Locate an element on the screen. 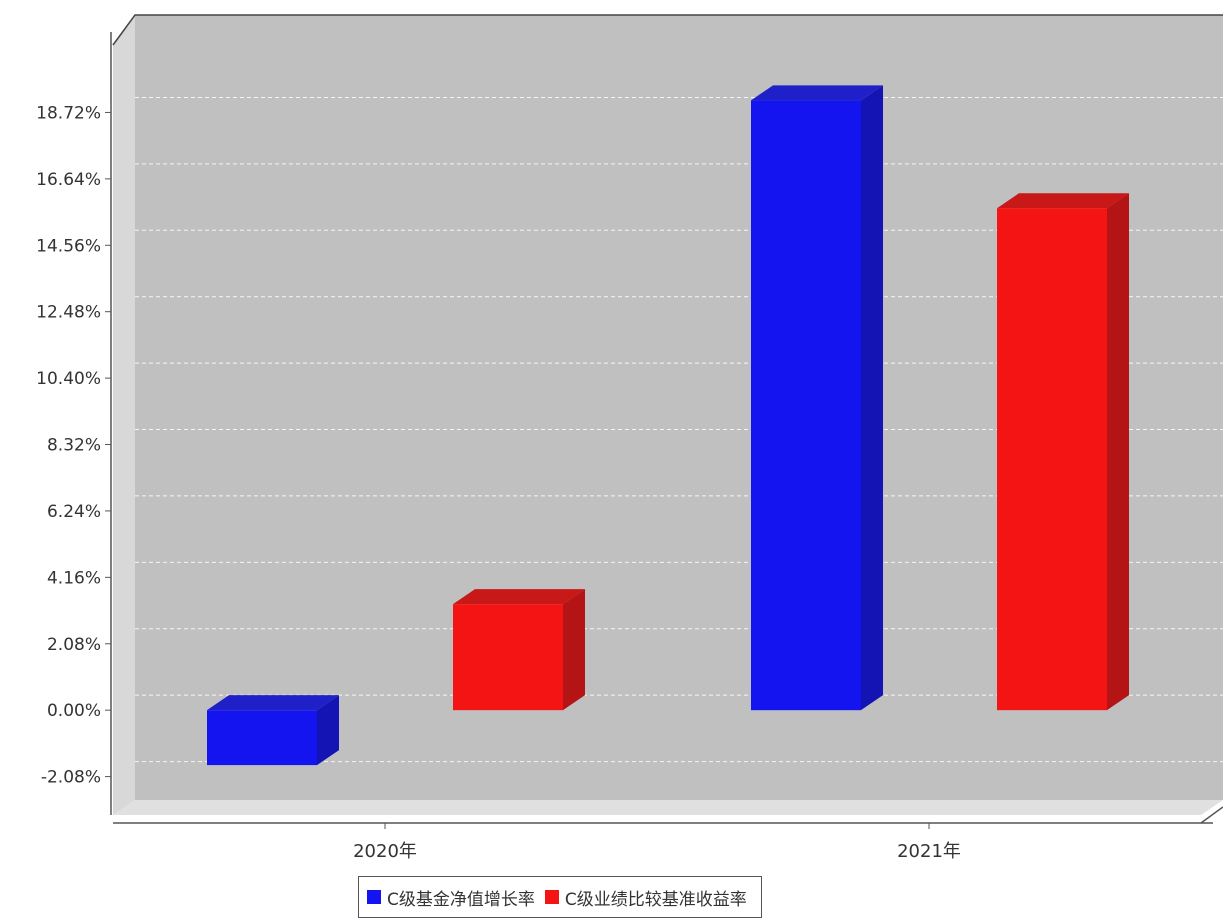 Image resolution: width=1223 pixels, height=924 pixels. legend-item-series-2: C级业绩比较基准收益率 is located at coordinates (645, 897).